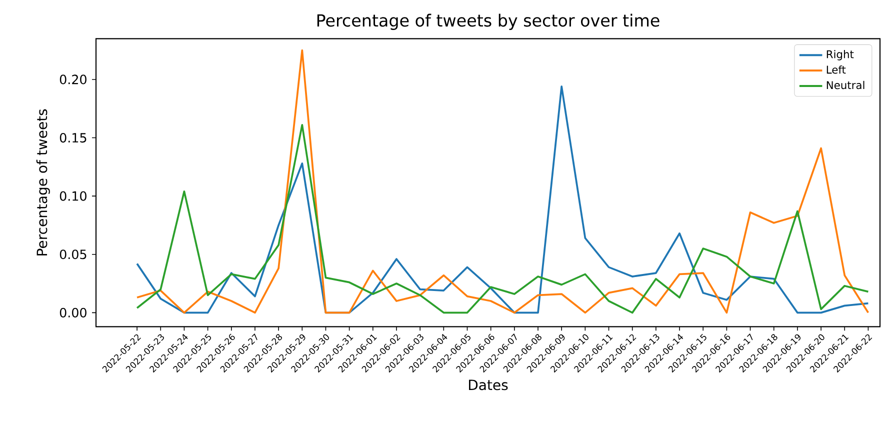 The height and width of the screenshot is (431, 896). I want to click on chart-title: Percentage of tweets by sector over time, so click(488, 22).